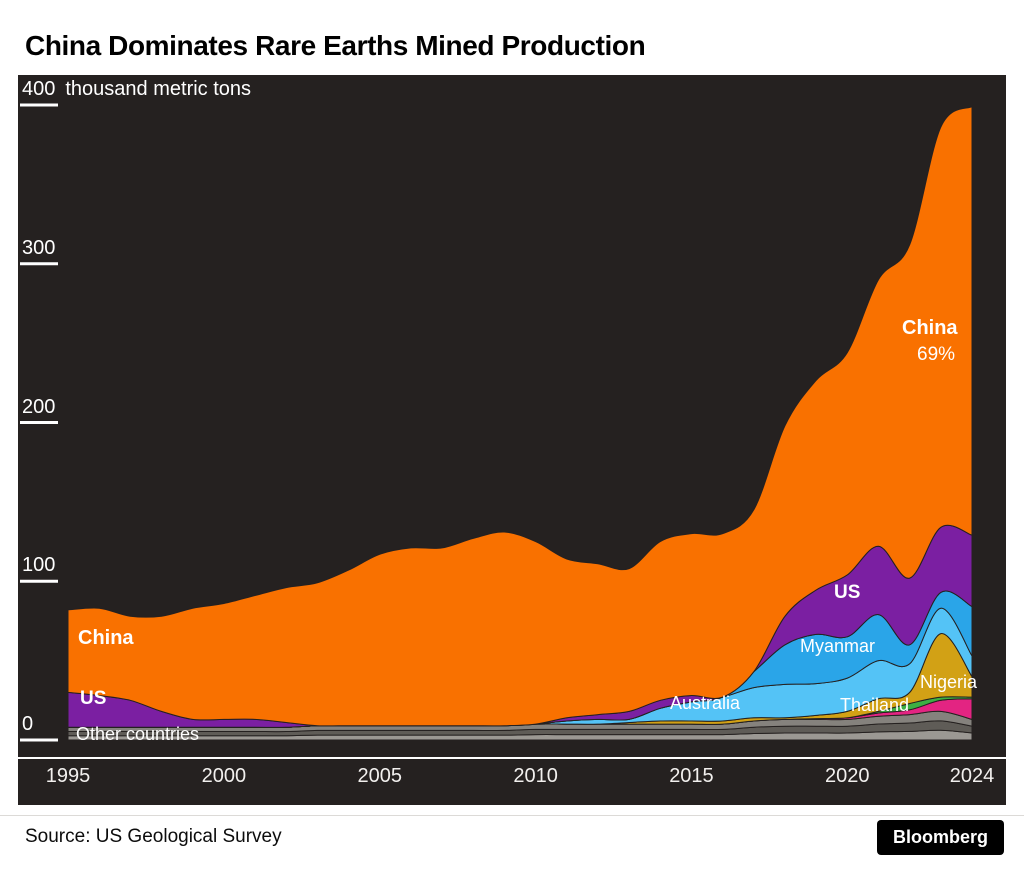  What do you see at coordinates (838, 646) in the screenshot?
I see `series-label-myanmar: Myanmar` at bounding box center [838, 646].